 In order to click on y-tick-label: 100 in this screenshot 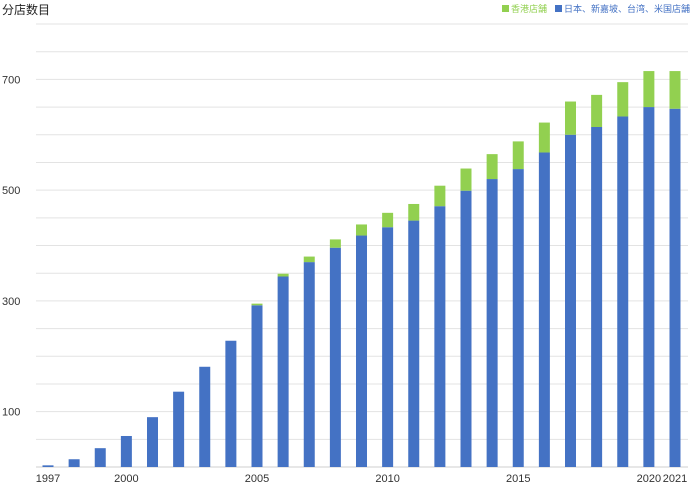, I will do `click(11, 413)`.